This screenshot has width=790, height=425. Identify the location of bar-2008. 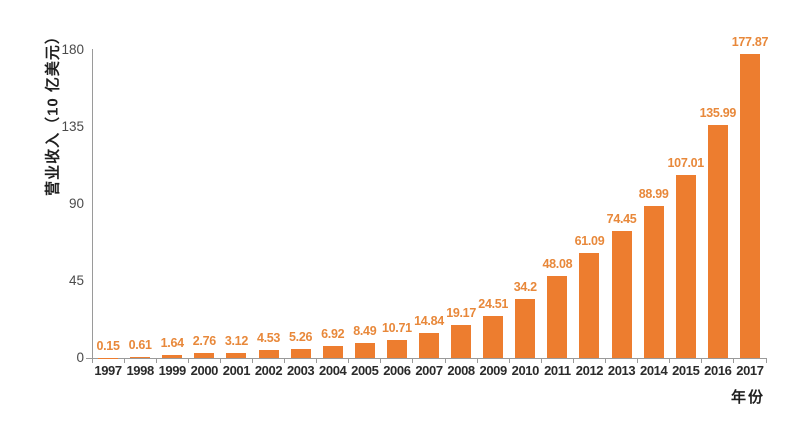
(461, 341).